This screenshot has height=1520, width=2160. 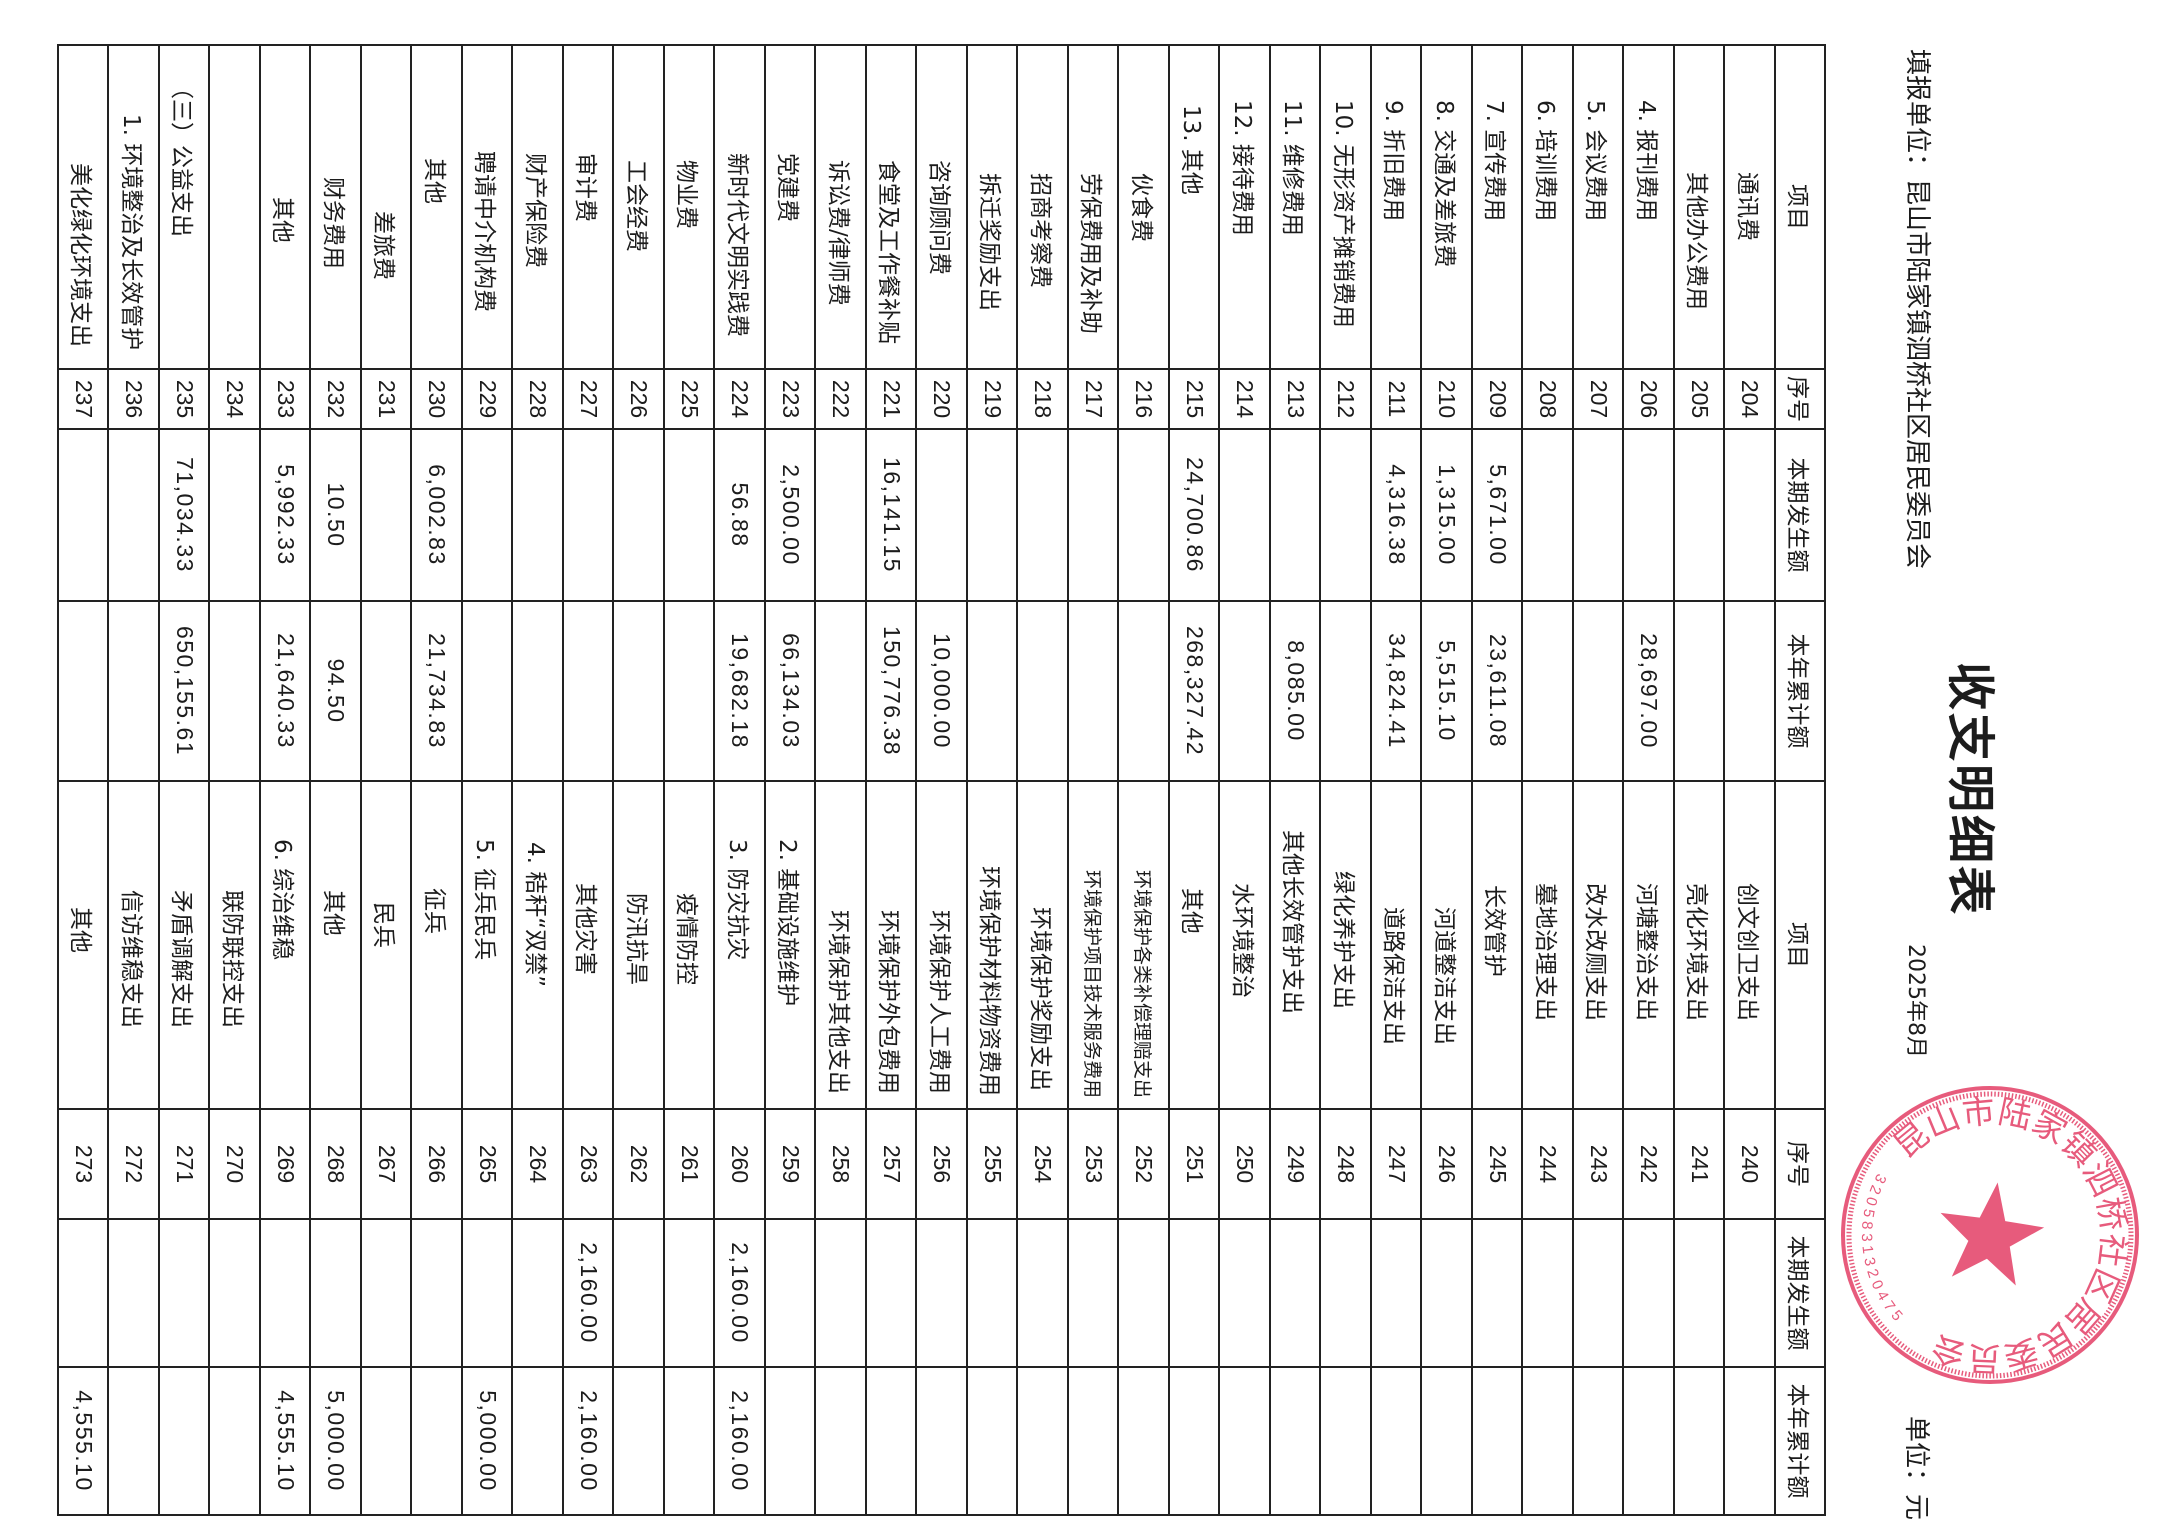 What do you see at coordinates (1042, 945) in the screenshot?
I see `item-name: 环境保护奖励支出` at bounding box center [1042, 945].